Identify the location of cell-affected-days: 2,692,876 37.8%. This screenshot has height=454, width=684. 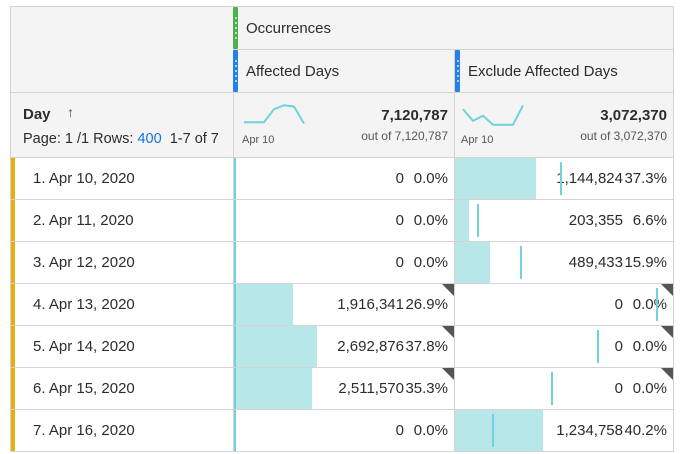
(343, 346).